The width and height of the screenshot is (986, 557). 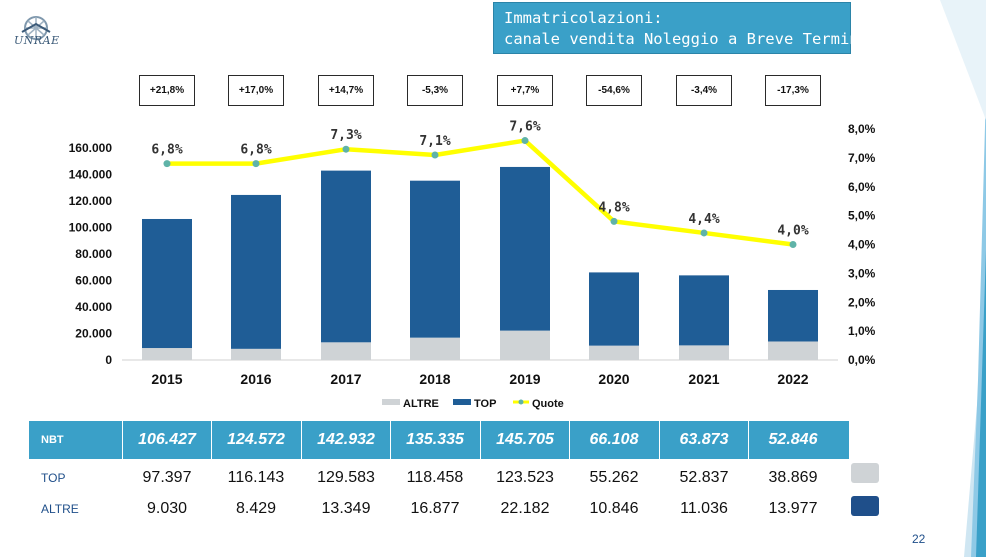 I want to click on right-axis-tick-label: 0,0%, so click(x=862, y=360).